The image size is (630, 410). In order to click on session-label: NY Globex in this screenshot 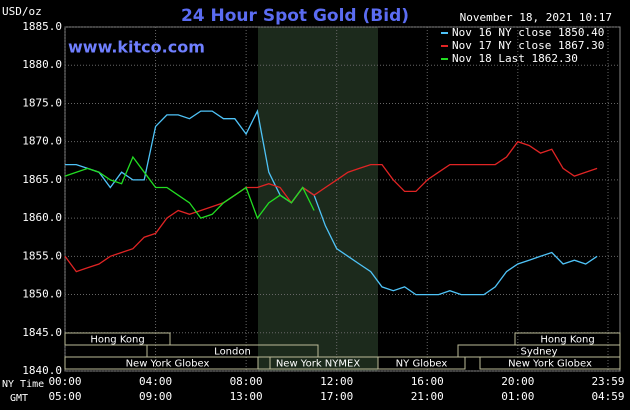, I will do `click(422, 364)`.